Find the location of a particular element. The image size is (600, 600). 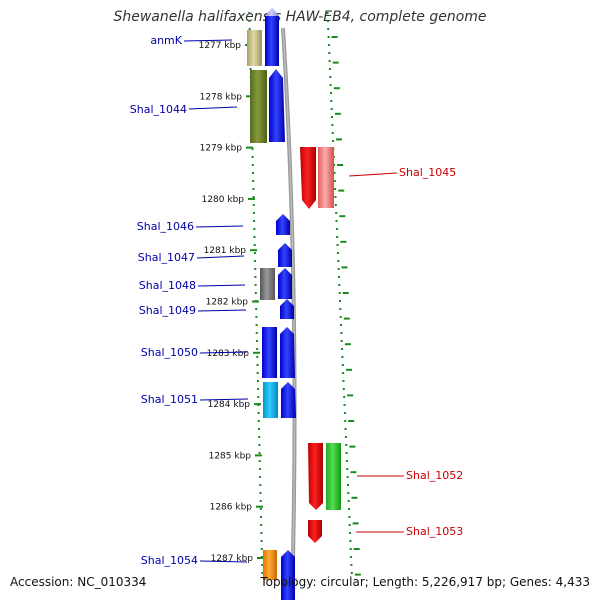

kbp-tick-label: 1285 kbp is located at coordinates (230, 456).